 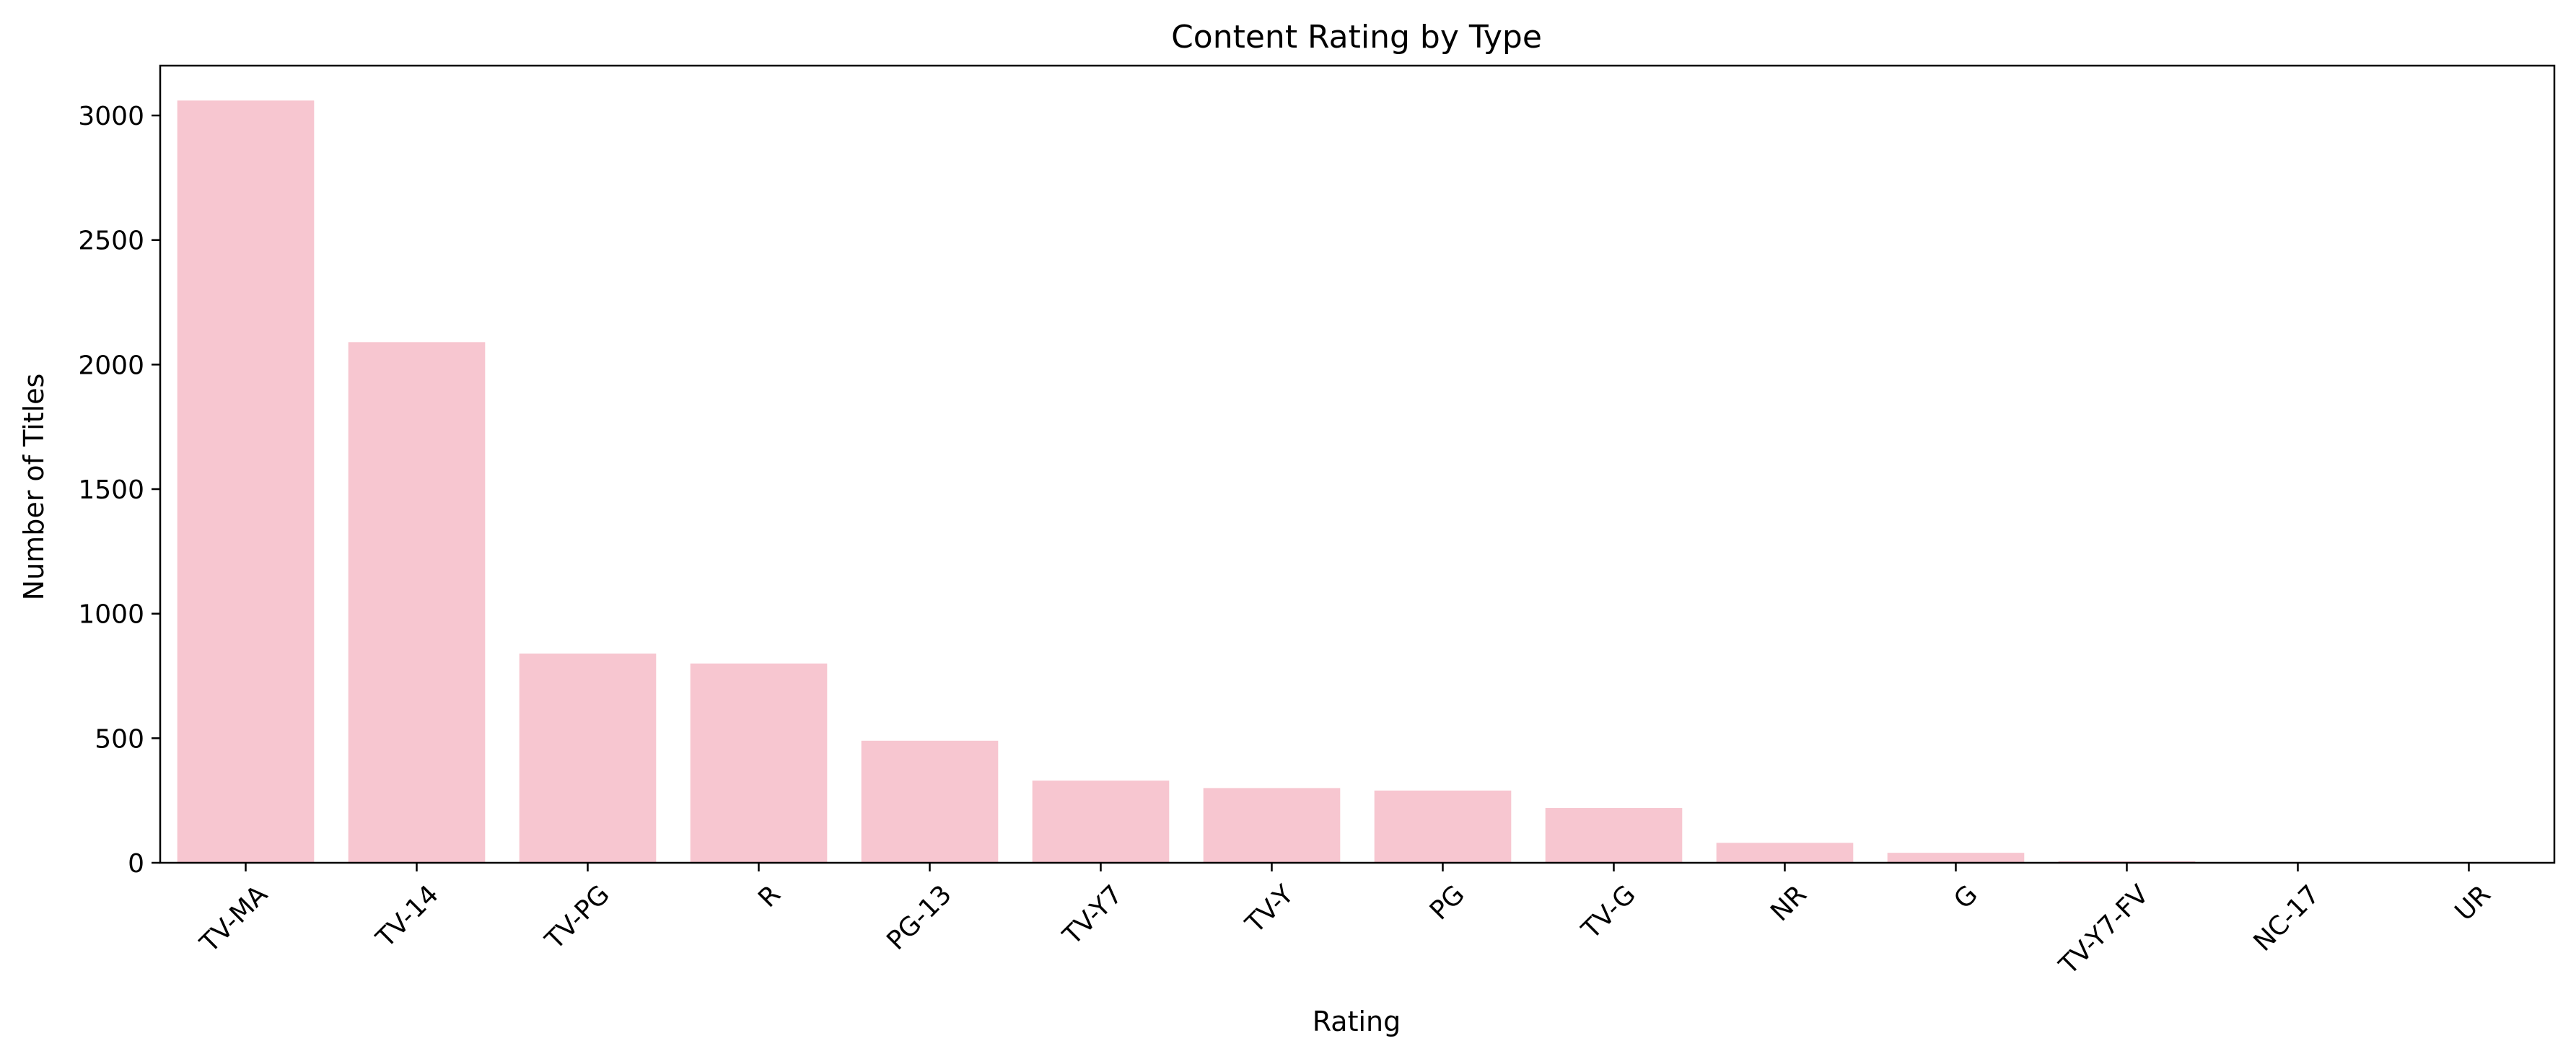 What do you see at coordinates (111, 365) in the screenshot?
I see `y-tick-label: 2000` at bounding box center [111, 365].